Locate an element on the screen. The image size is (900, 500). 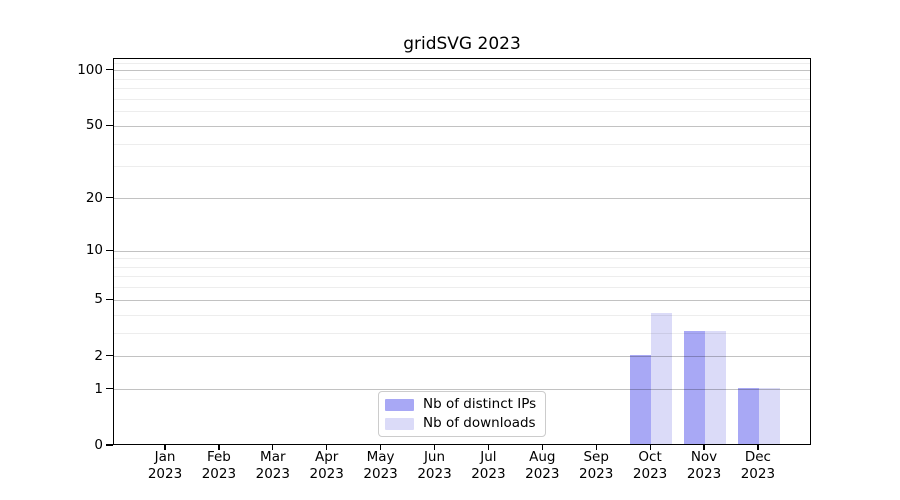
legend-label-downloads: Nb of downloads is located at coordinates (479, 423).